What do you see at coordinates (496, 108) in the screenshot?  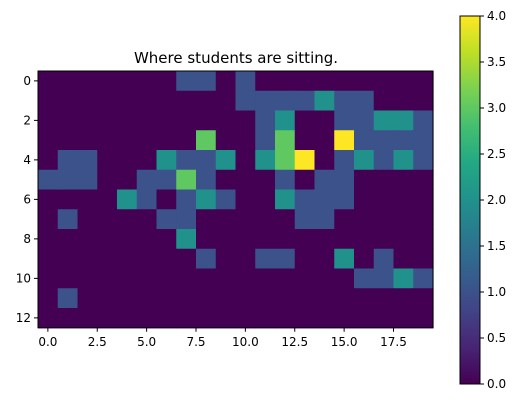 I see `colorbar-tick-label: 3.0` at bounding box center [496, 108].